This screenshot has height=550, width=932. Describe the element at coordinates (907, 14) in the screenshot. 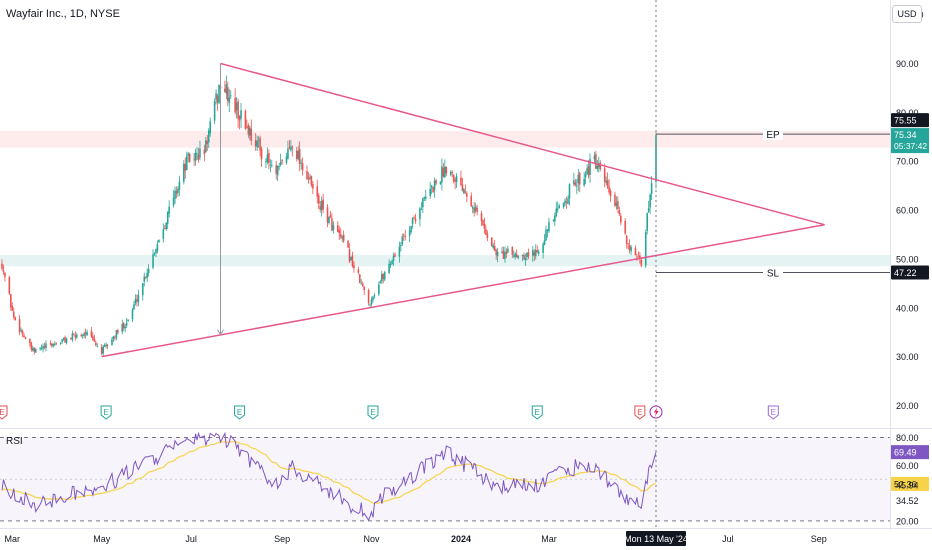

I see `currency-button: USD` at that location.